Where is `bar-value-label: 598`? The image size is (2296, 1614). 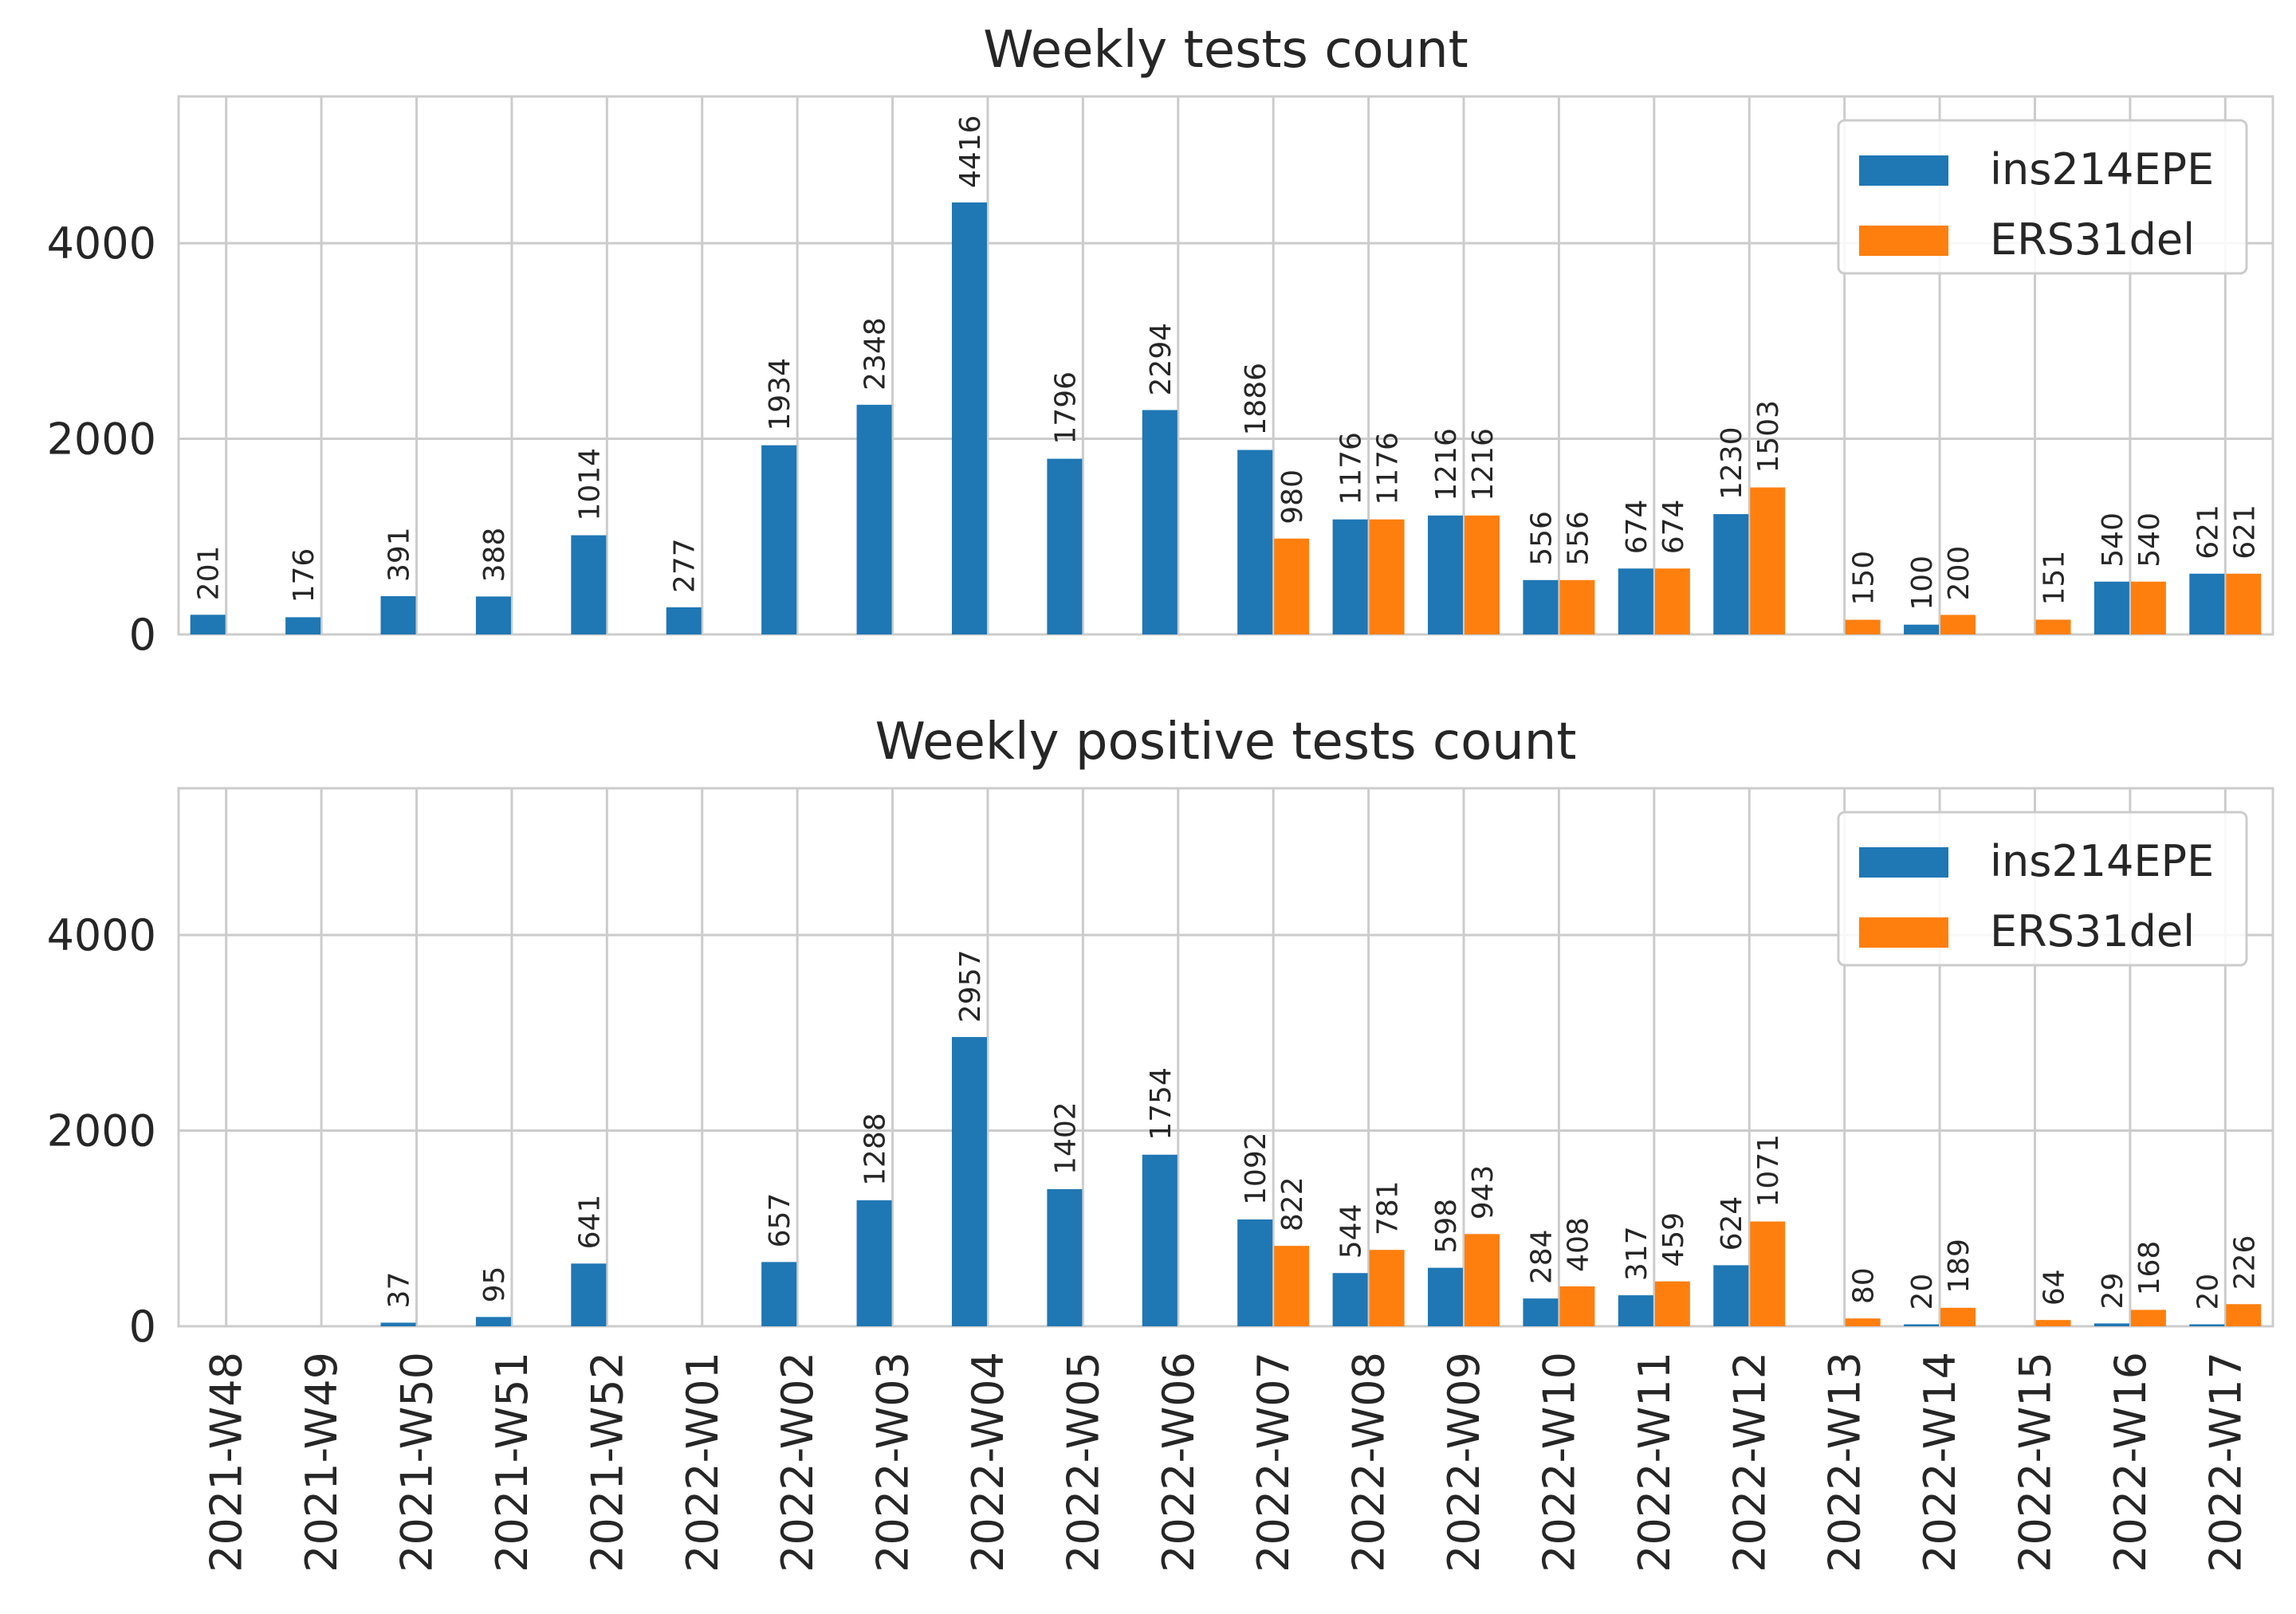 bar-value-label: 598 is located at coordinates (1446, 1226).